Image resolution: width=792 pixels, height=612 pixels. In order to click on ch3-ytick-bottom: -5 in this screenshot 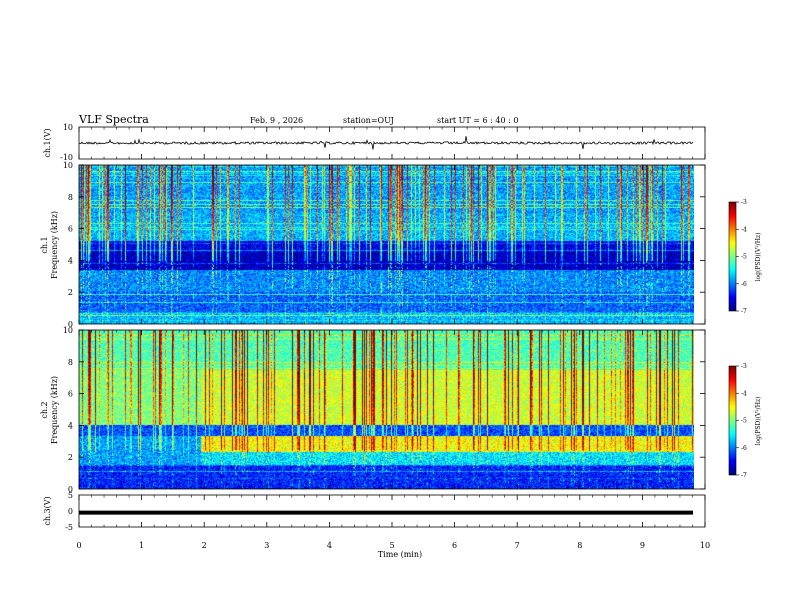, I will do `click(69, 527)`.